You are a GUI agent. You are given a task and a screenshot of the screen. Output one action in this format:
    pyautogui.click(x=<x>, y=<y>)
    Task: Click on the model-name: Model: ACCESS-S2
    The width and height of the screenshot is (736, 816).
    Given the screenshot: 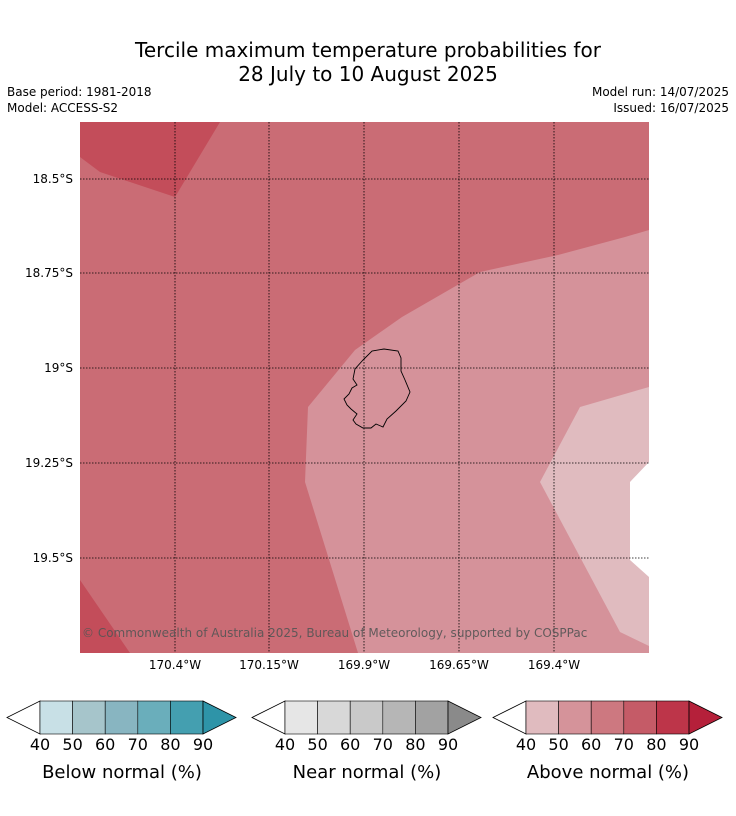 What is the action you would take?
    pyautogui.click(x=63, y=108)
    